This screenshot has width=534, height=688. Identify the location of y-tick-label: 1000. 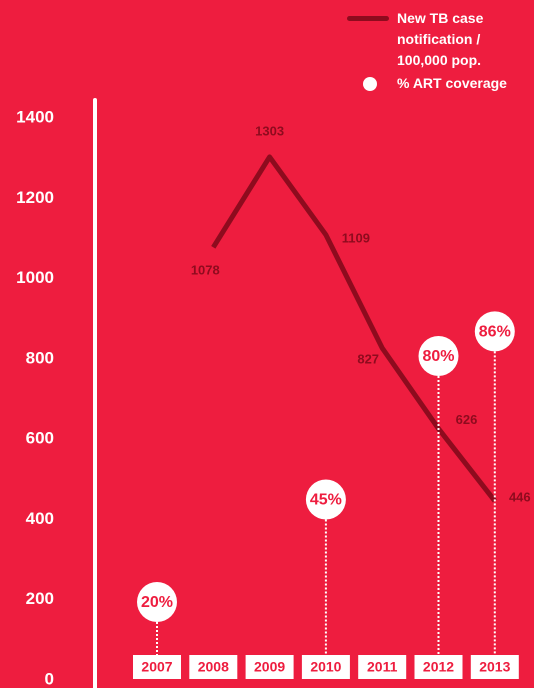
(35, 277).